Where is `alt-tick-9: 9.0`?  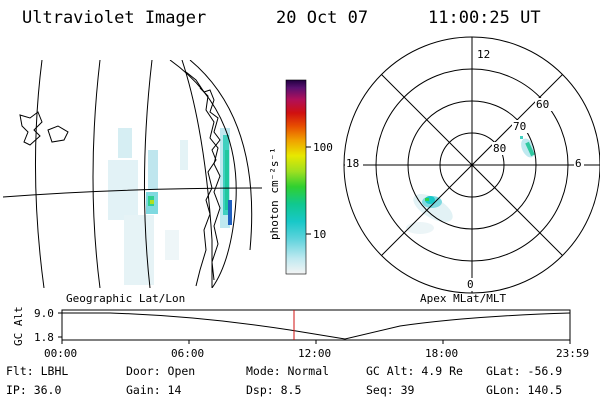 alt-tick-9: 9.0 is located at coordinates (44, 313).